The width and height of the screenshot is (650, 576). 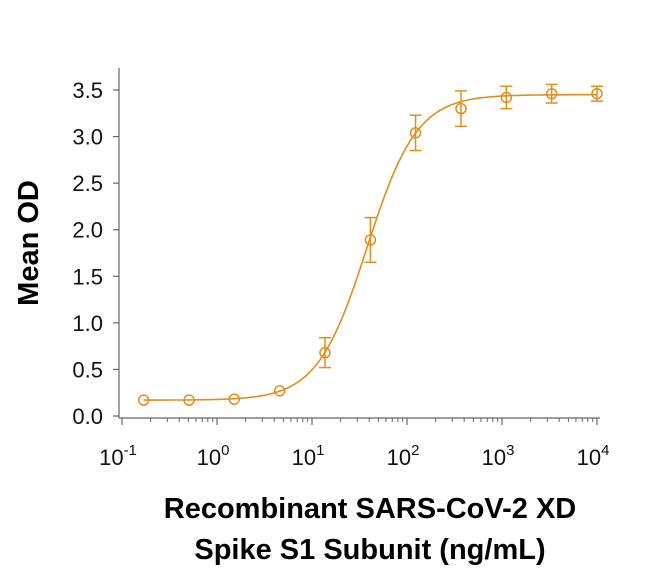 I want to click on x-tick-label: 10³, so click(x=498, y=456).